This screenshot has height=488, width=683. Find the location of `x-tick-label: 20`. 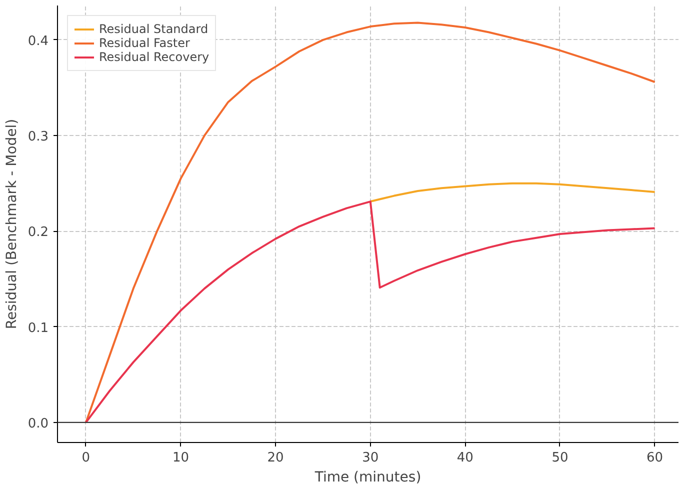

x-tick-label: 20 is located at coordinates (275, 458).